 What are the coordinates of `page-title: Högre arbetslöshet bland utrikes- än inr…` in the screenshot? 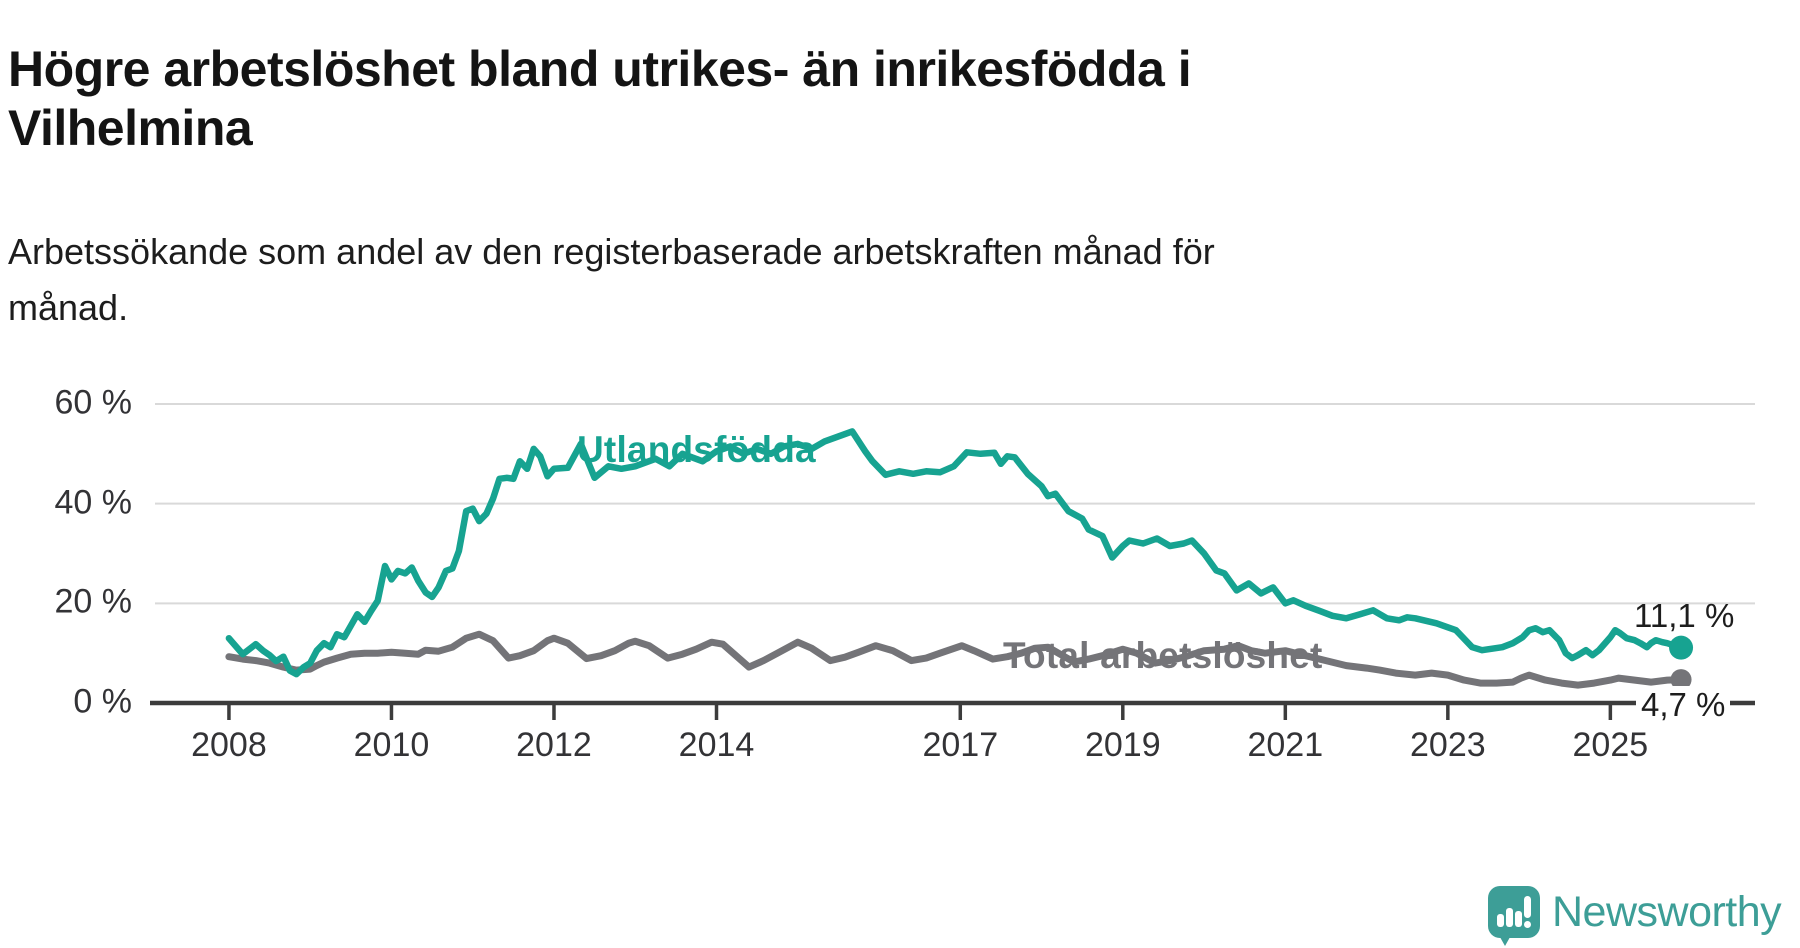 It's located at (600, 98).